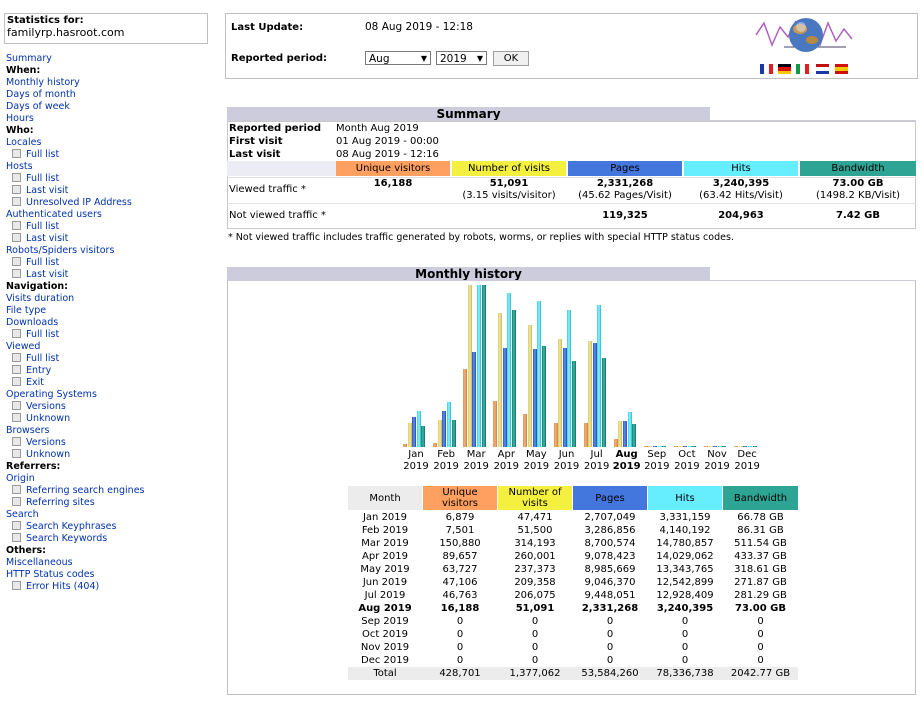 Image resolution: width=924 pixels, height=704 pixels. Describe the element at coordinates (509, 183) in the screenshot. I see `viewed-visits: 51,091` at that location.